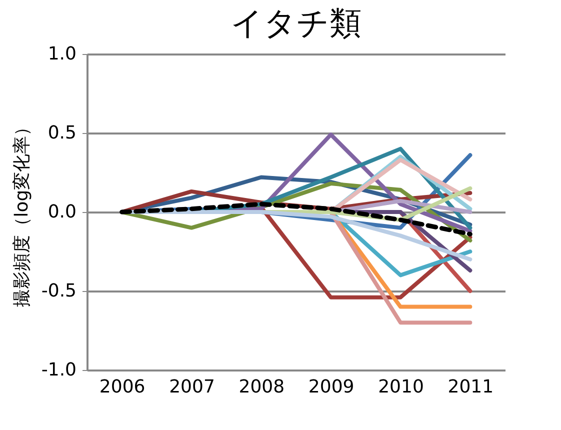  What do you see at coordinates (62, 133) in the screenshot?
I see `y-tick-label: 0.5` at bounding box center [62, 133].